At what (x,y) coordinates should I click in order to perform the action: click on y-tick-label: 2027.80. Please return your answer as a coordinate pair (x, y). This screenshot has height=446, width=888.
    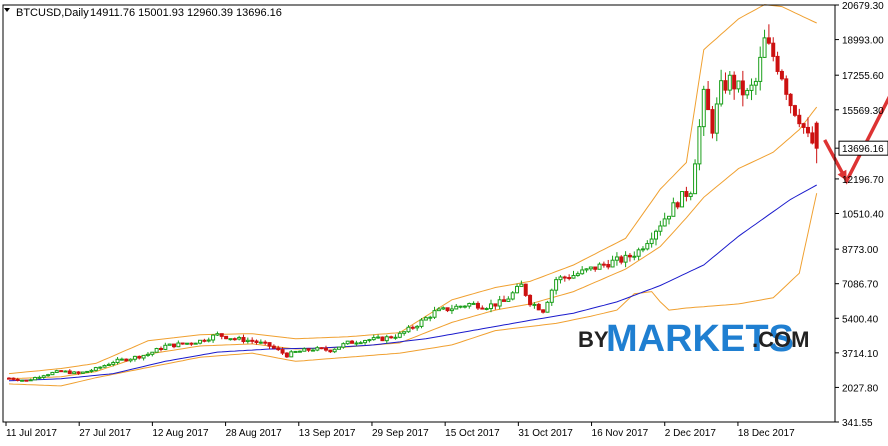
    Looking at the image, I should click on (860, 388).